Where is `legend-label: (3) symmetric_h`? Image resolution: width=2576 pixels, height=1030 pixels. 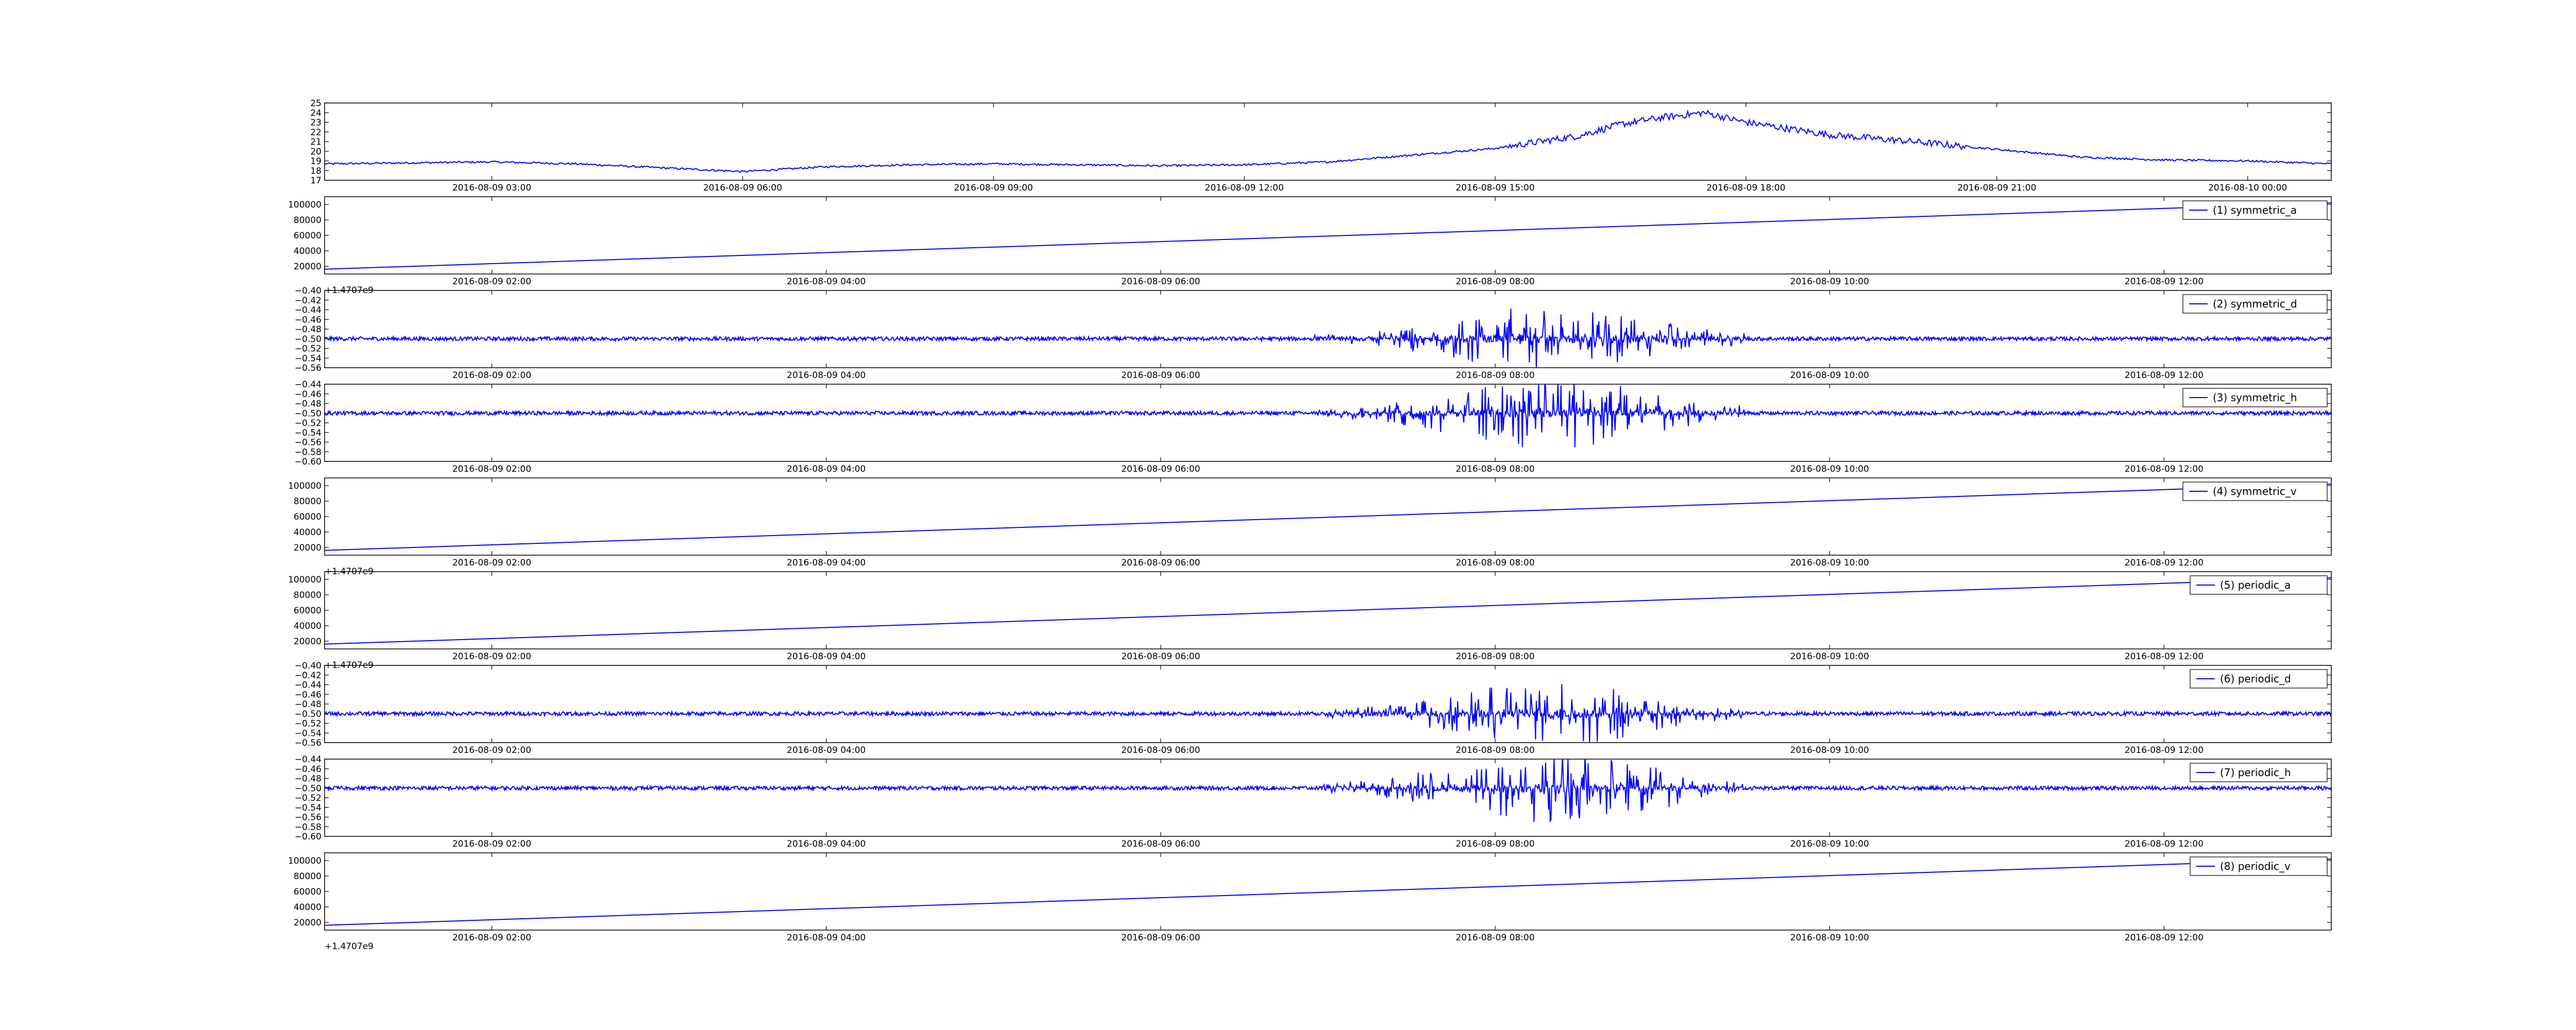
legend-label: (3) symmetric_h is located at coordinates (2255, 398).